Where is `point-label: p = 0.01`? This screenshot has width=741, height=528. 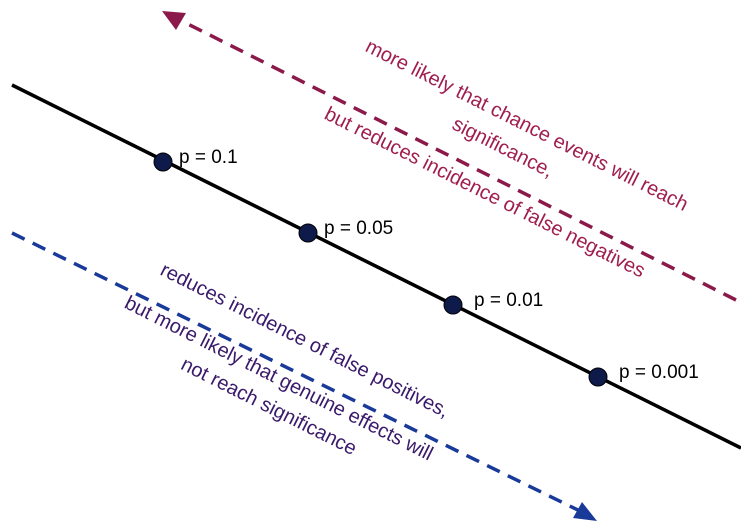
point-label: p = 0.01 is located at coordinates (508, 300).